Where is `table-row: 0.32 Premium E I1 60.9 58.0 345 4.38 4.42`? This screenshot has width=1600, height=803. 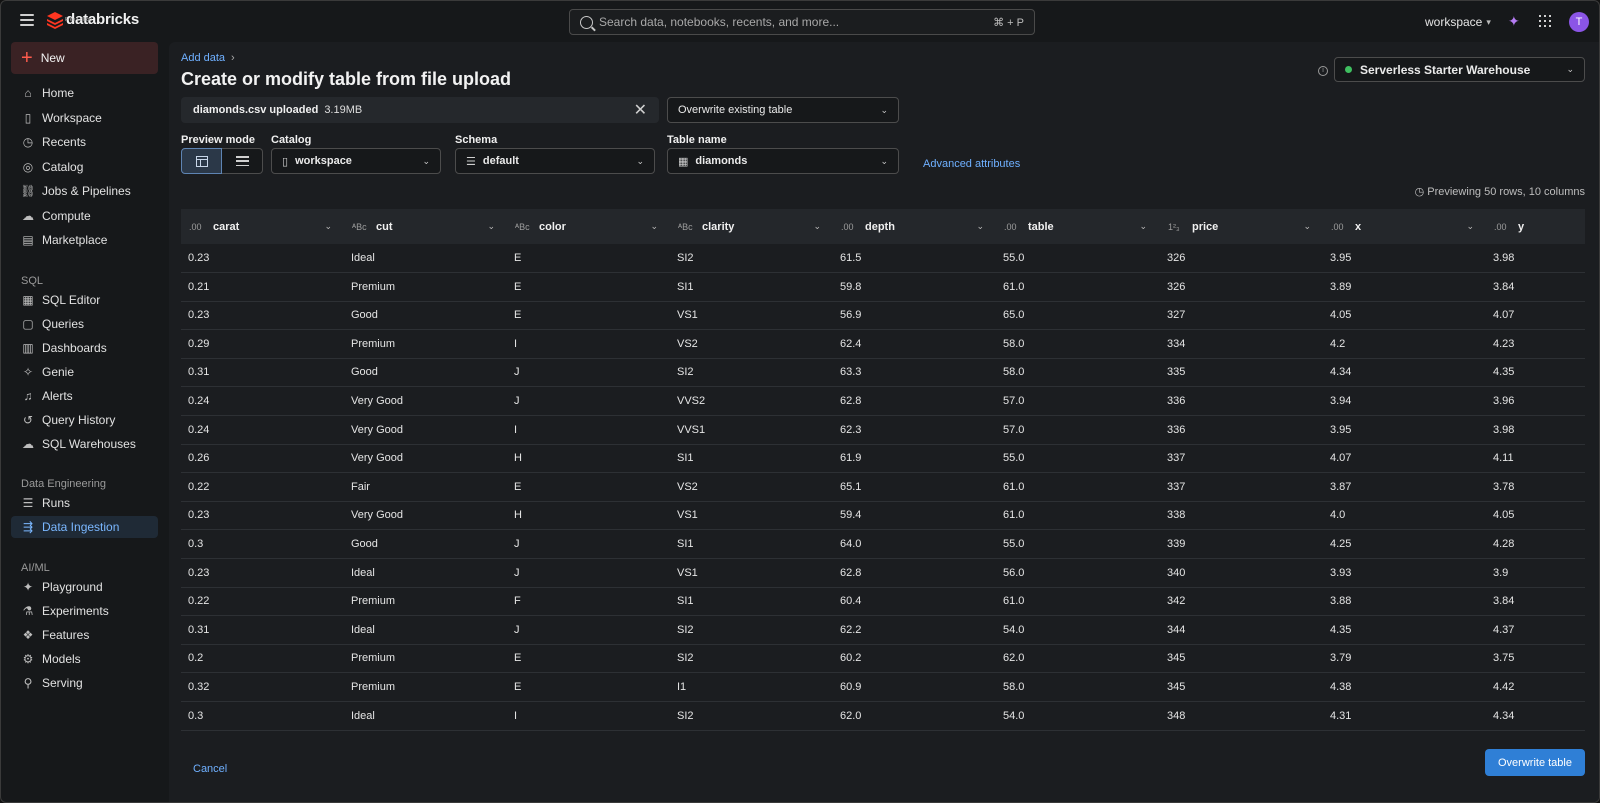 table-row: 0.32 Premium E I1 60.9 58.0 345 4.38 4.42 is located at coordinates (883, 687).